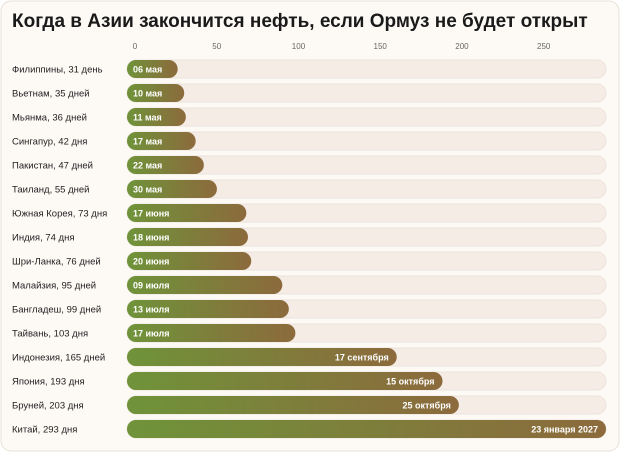  I want to click on y-tick-label: Южная Корея, 73 дня, so click(59, 214).